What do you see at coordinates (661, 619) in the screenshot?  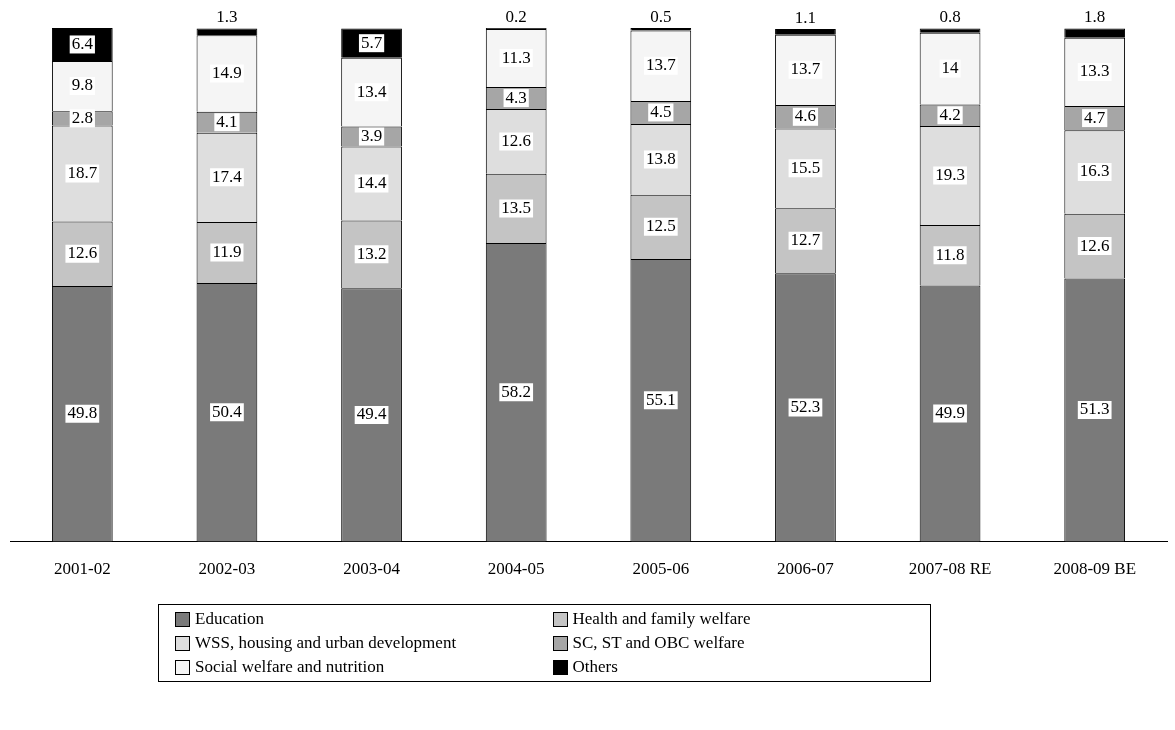 I see `legend-label: Health and family welfare` at bounding box center [661, 619].